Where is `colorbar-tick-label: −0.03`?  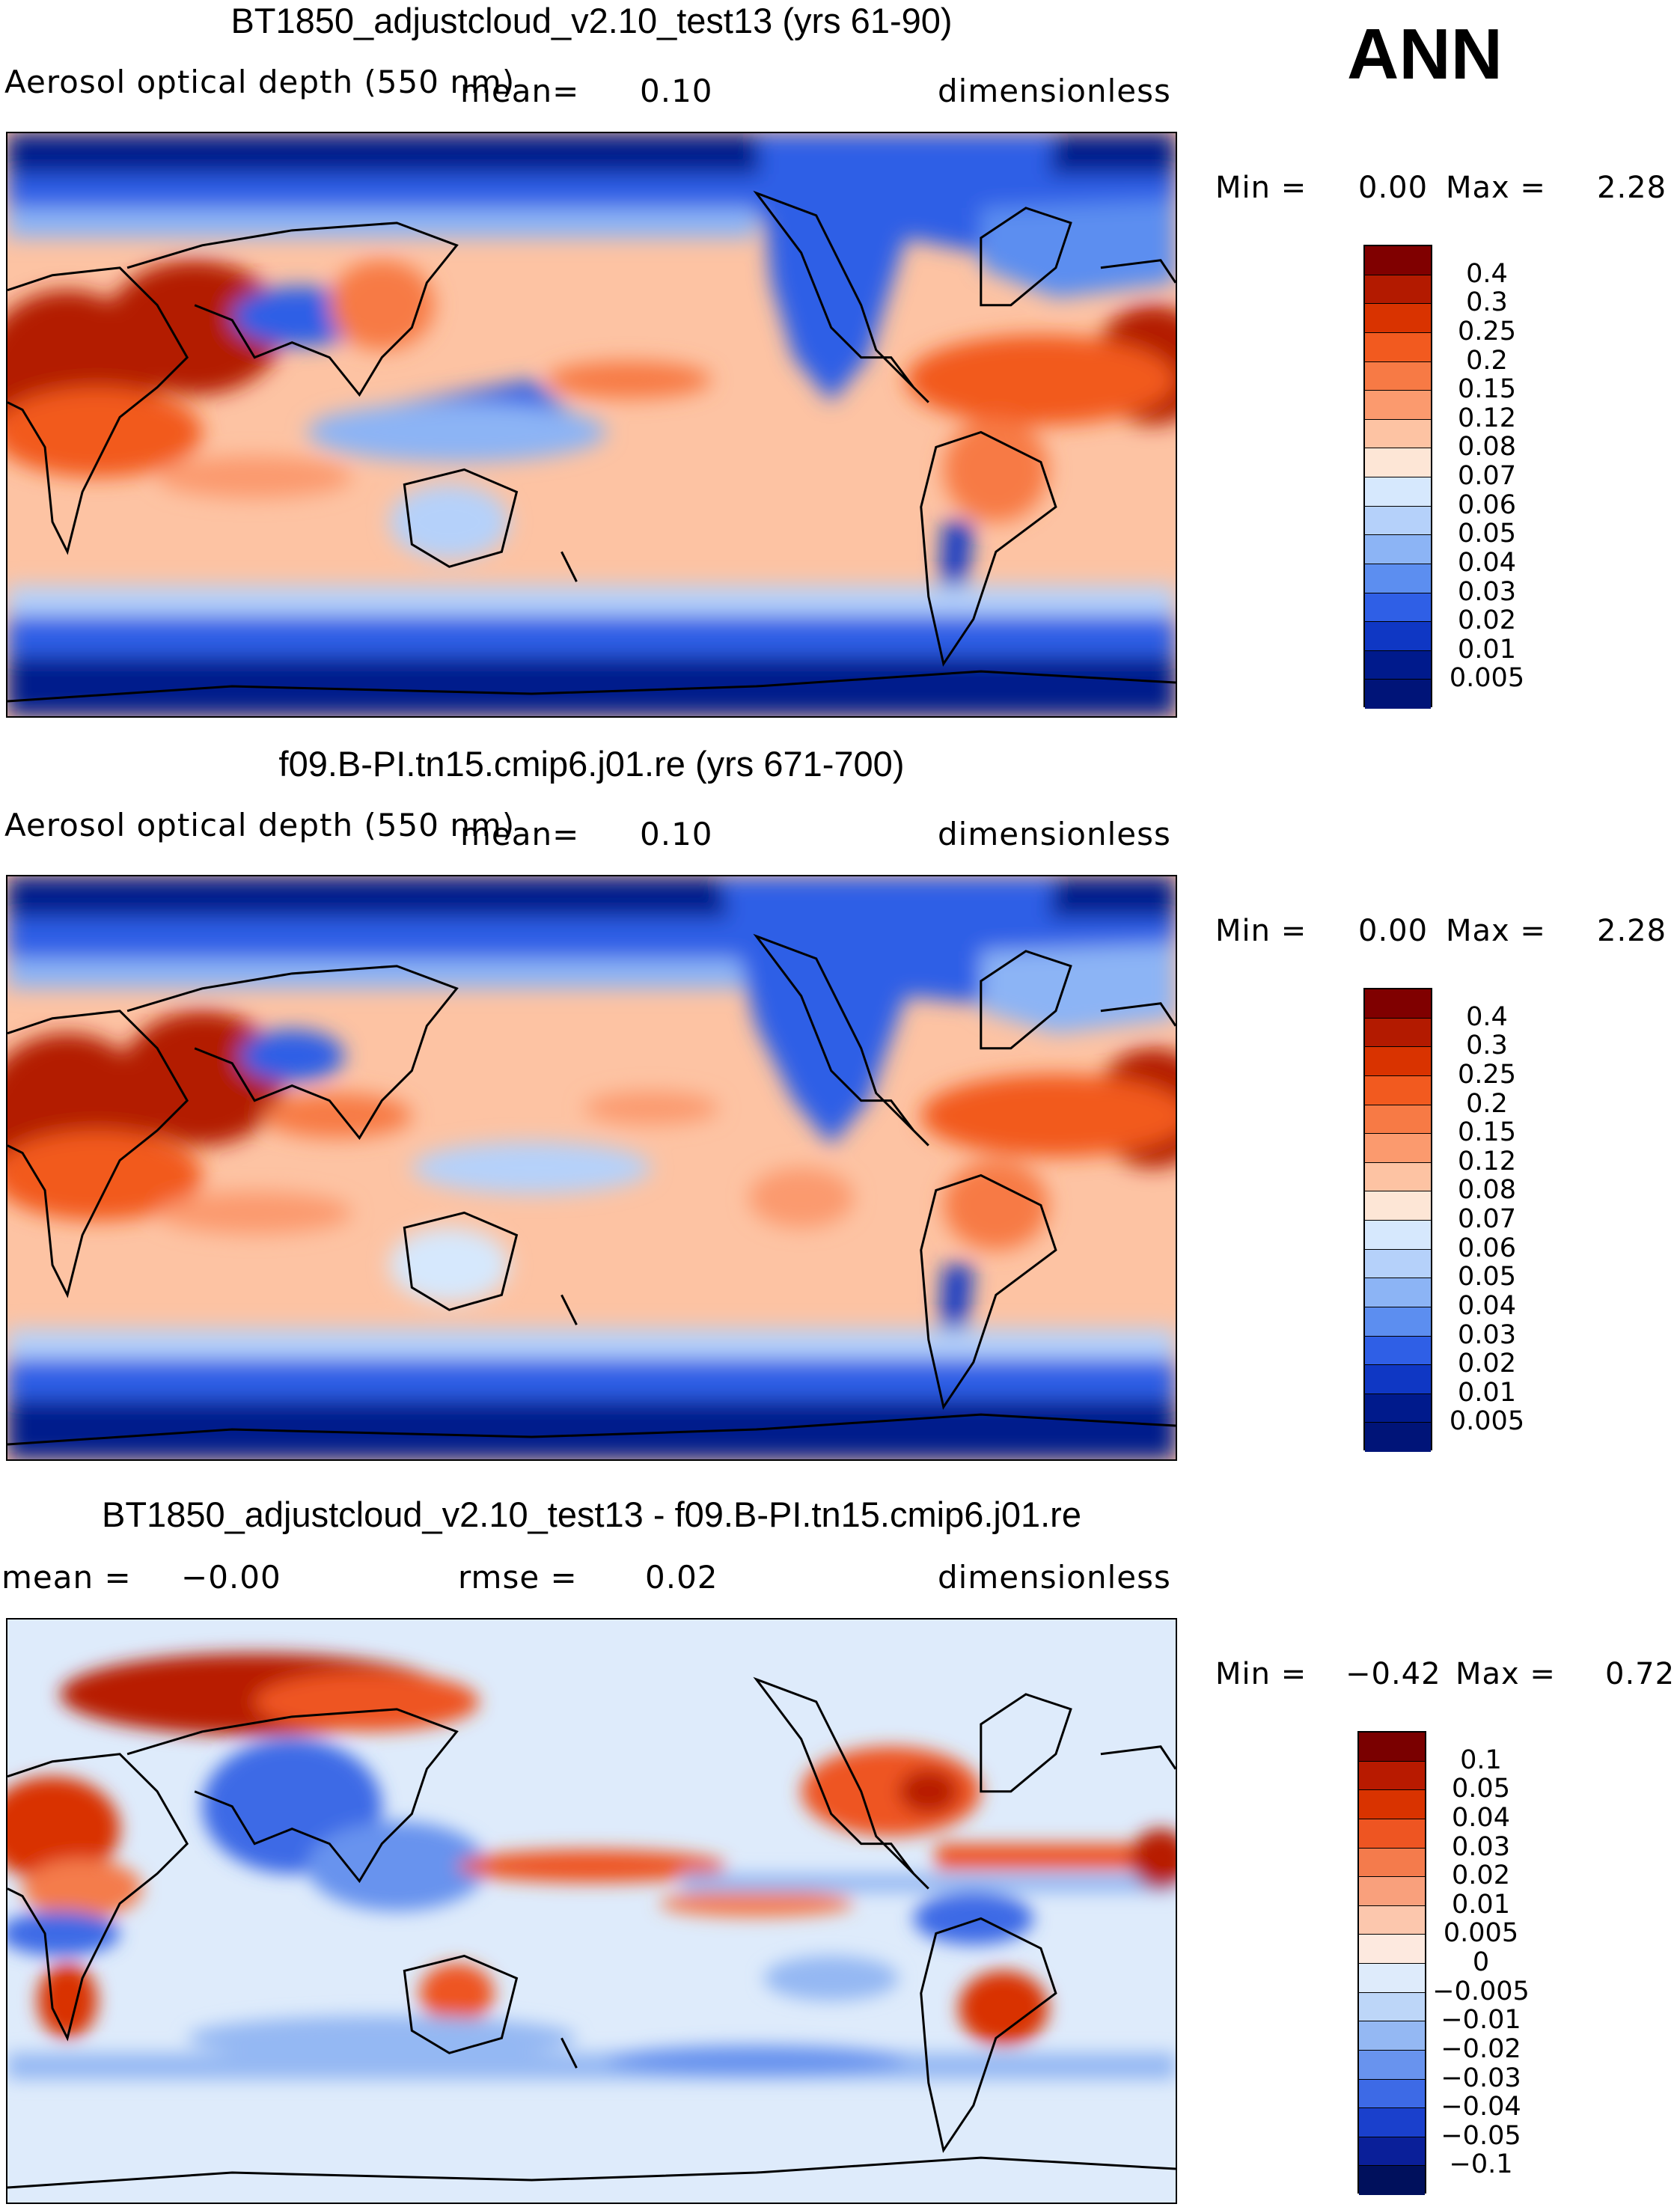 colorbar-tick-label: −0.03 is located at coordinates (1481, 2078).